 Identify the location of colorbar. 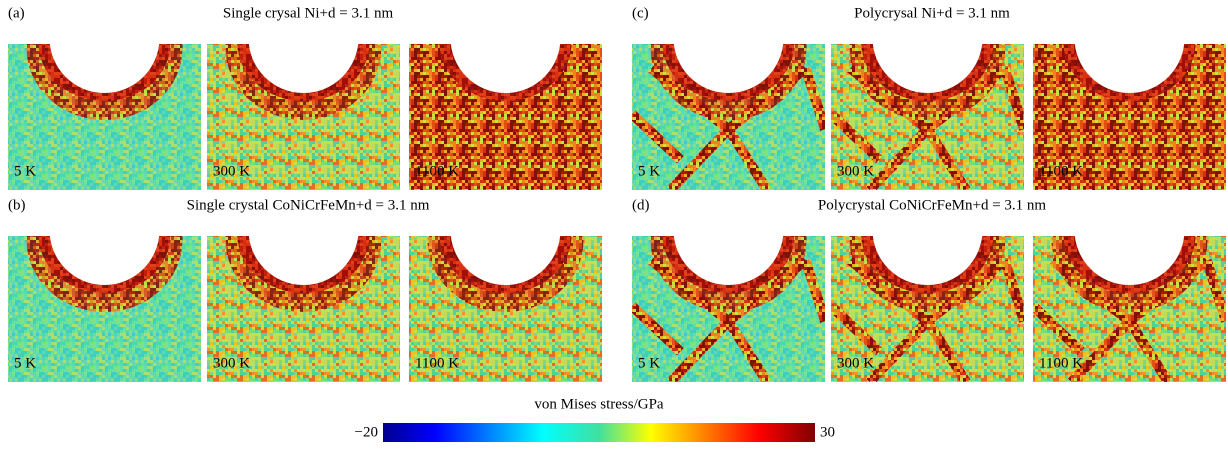
(599, 432).